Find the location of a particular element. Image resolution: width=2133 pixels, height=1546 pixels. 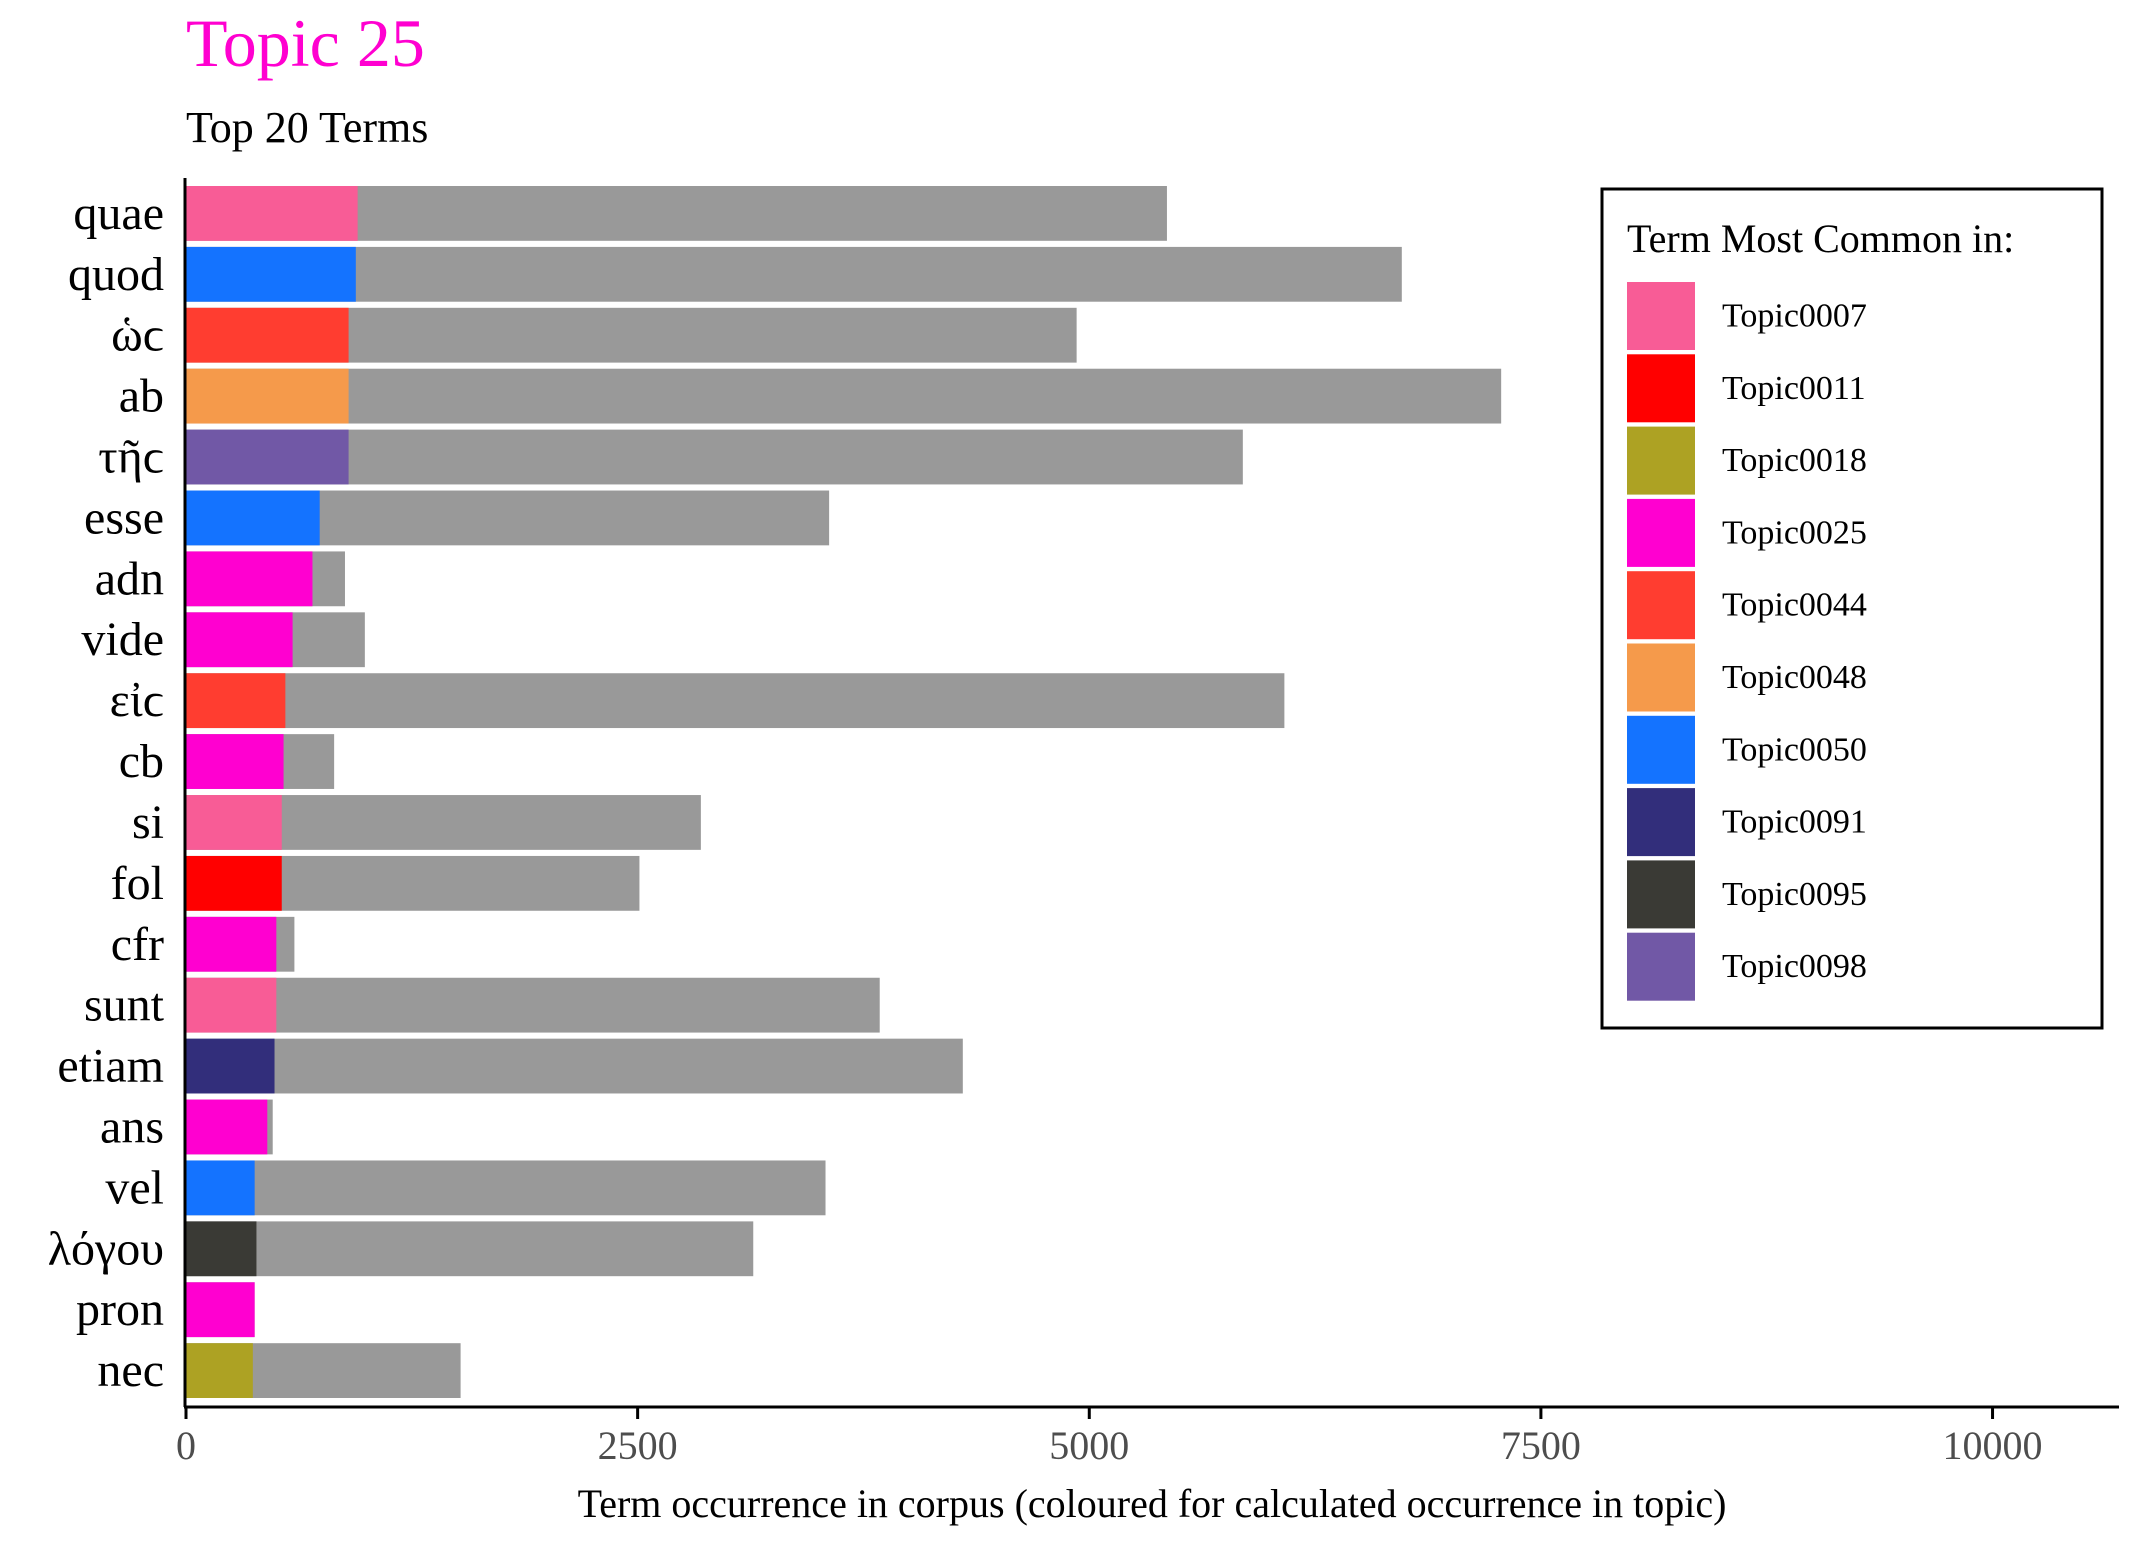

legend-label: Topic0091 is located at coordinates (1794, 822).